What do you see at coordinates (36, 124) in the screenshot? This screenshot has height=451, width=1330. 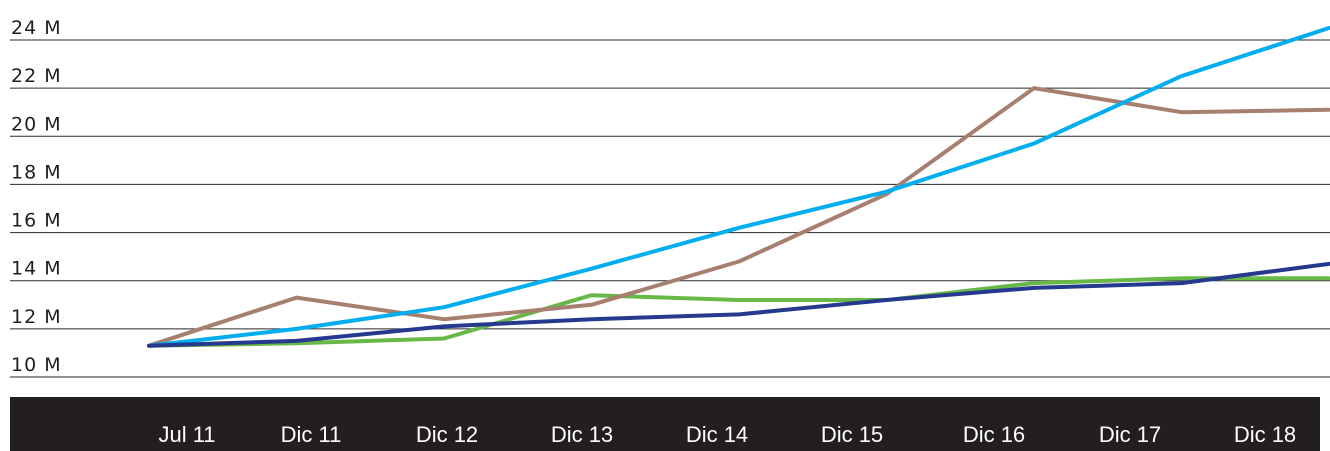 I see `y-axis-tick-label: 20 M` at bounding box center [36, 124].